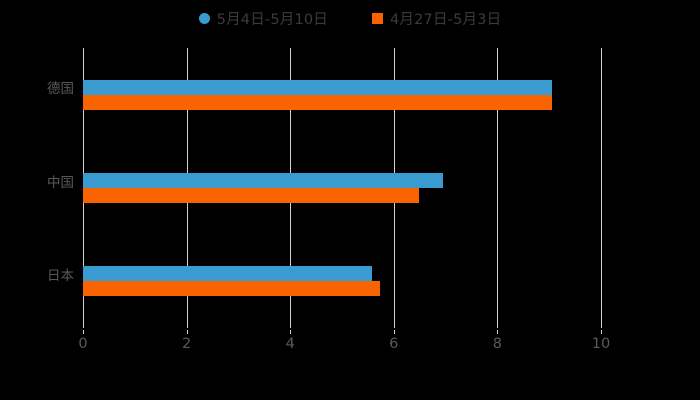 The width and height of the screenshot is (700, 400). What do you see at coordinates (601, 344) in the screenshot?
I see `x-axis-tick-label-5: 10` at bounding box center [601, 344].